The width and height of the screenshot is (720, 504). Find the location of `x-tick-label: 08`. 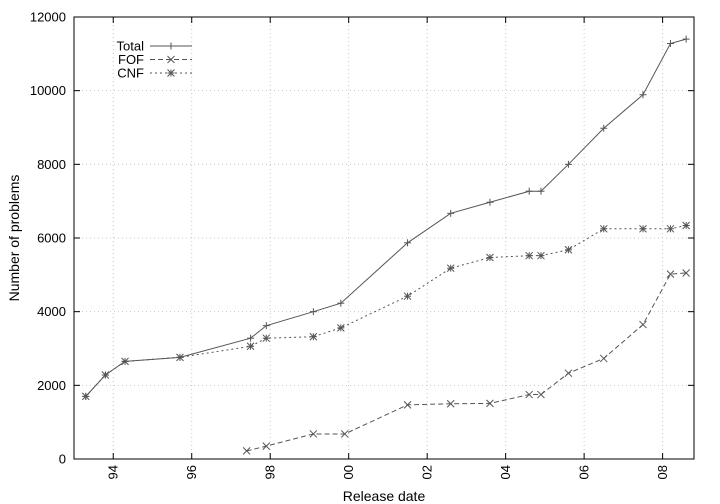

x-tick-label: 08 is located at coordinates (662, 472).